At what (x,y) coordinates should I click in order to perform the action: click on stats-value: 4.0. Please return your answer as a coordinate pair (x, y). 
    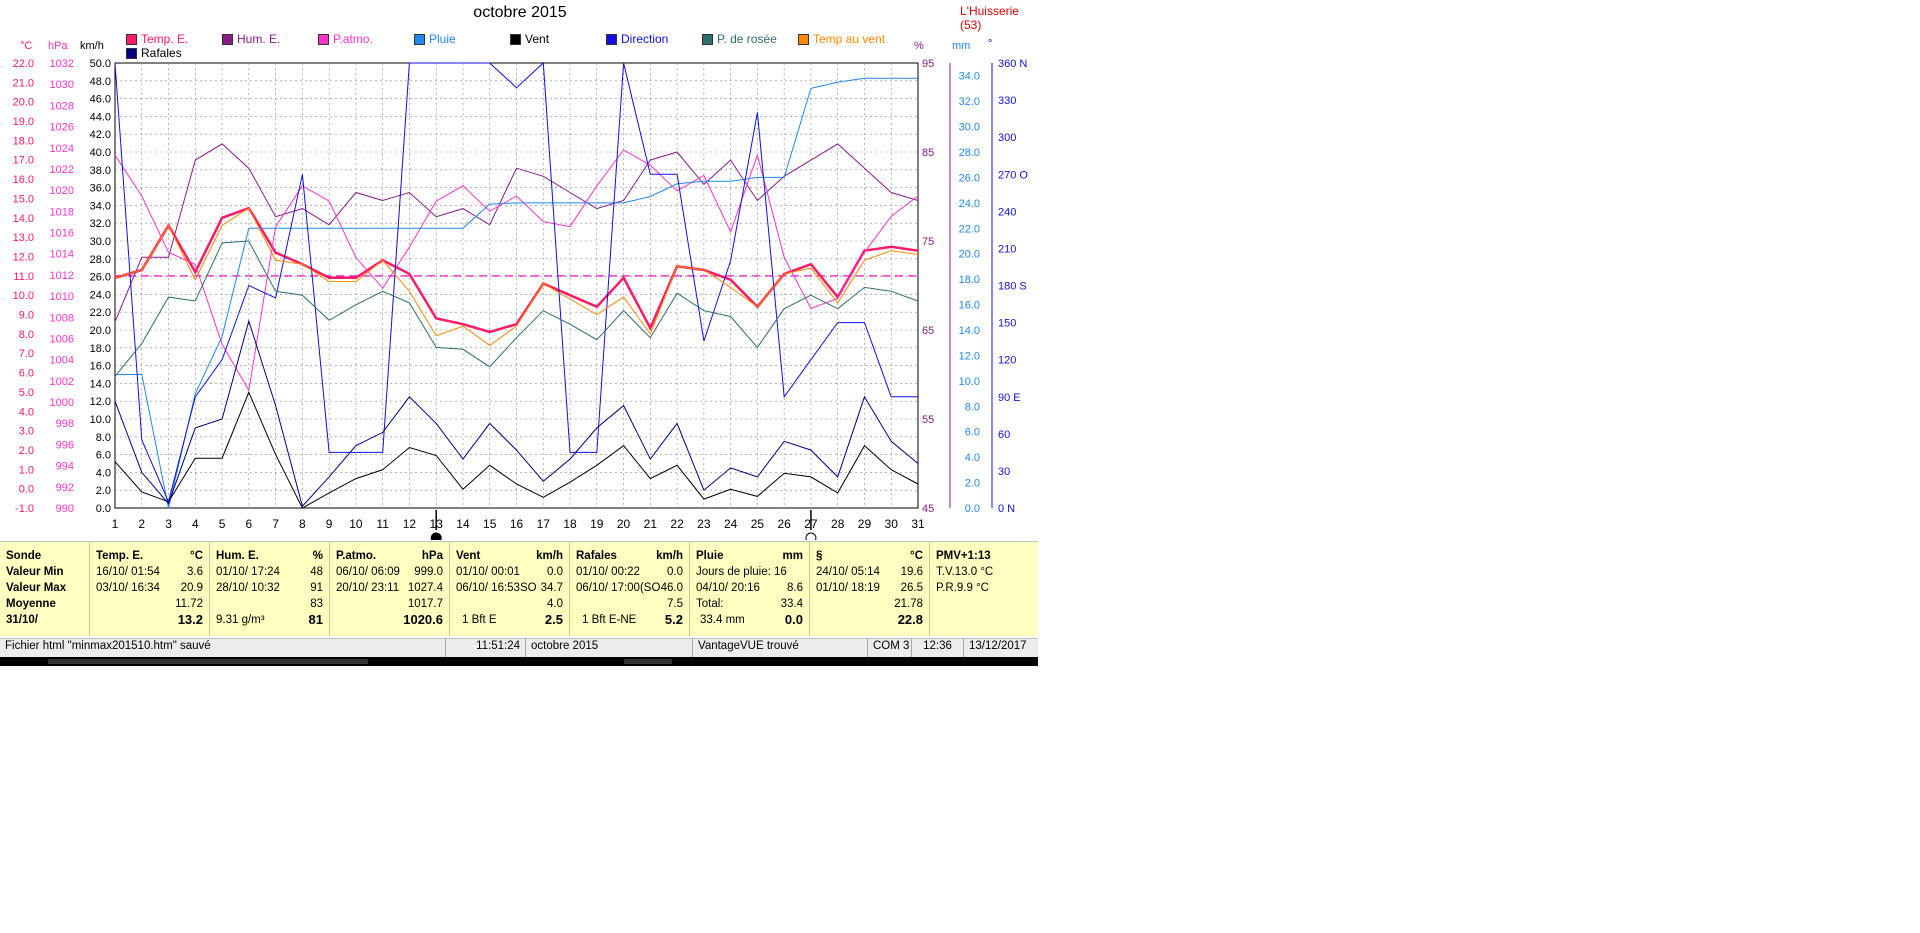
    Looking at the image, I should click on (555, 604).